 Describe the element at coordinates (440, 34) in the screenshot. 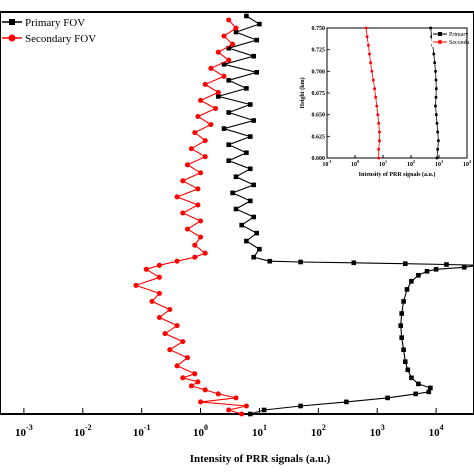

I see `inset-legend-marker-primary` at that location.